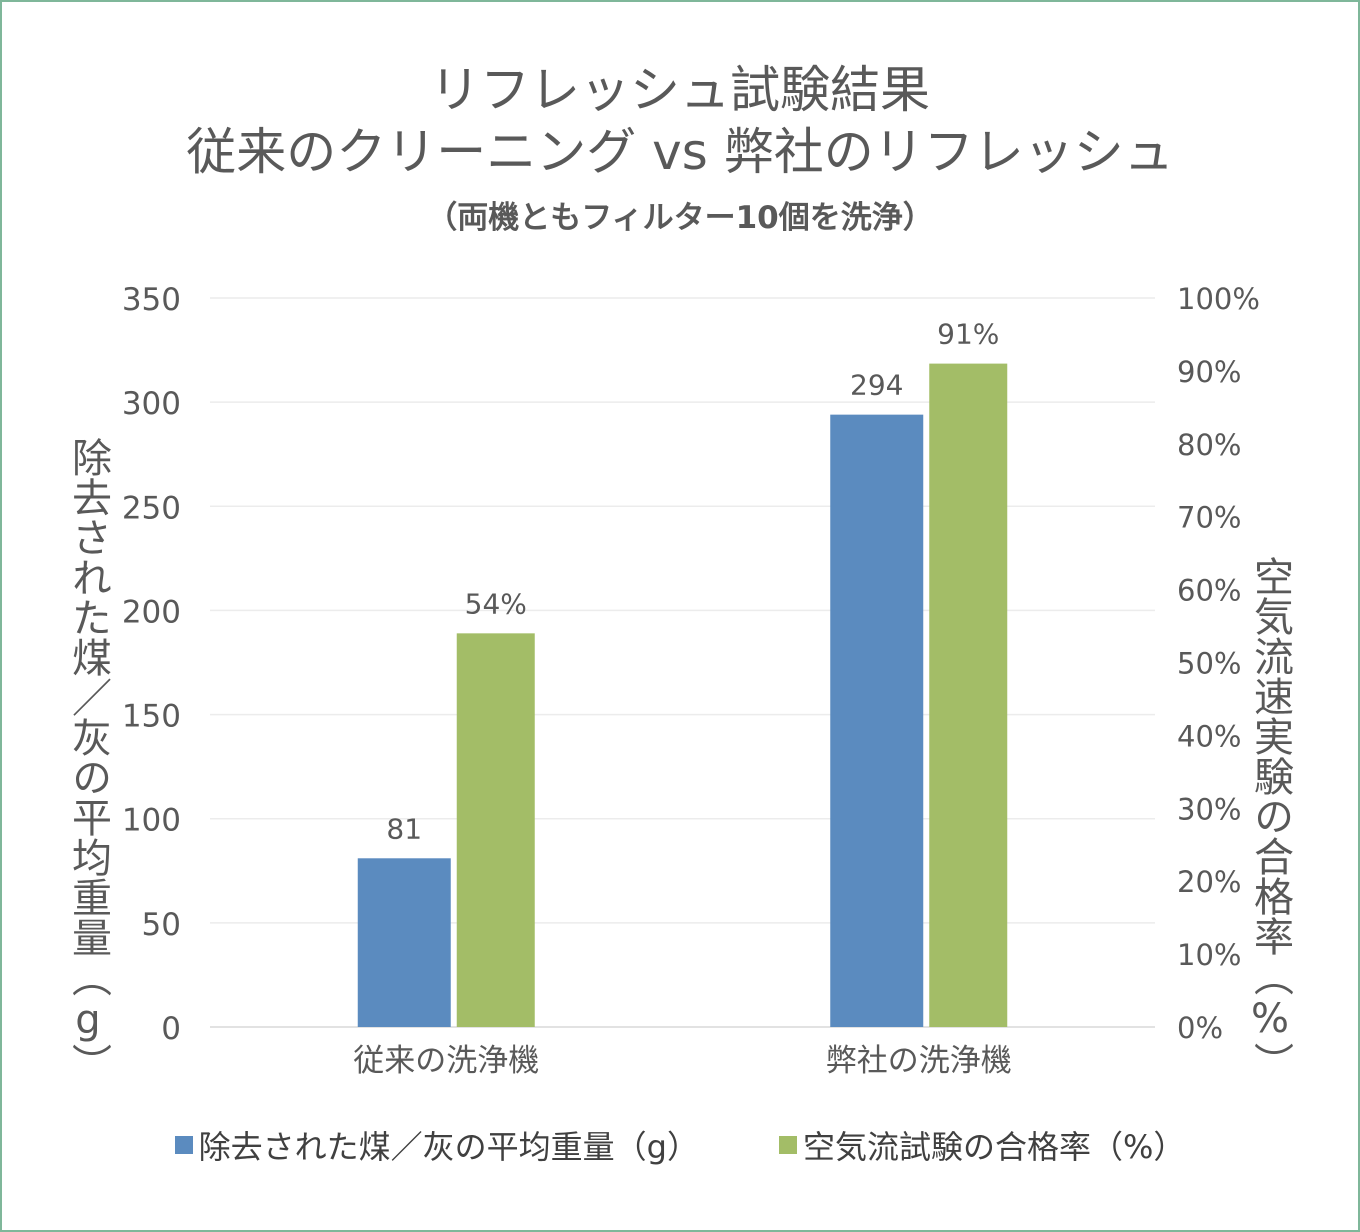 The width and height of the screenshot is (1360, 1232). Describe the element at coordinates (680, 90) in the screenshot. I see `chart-title: リフレッシュ試験結果` at that location.